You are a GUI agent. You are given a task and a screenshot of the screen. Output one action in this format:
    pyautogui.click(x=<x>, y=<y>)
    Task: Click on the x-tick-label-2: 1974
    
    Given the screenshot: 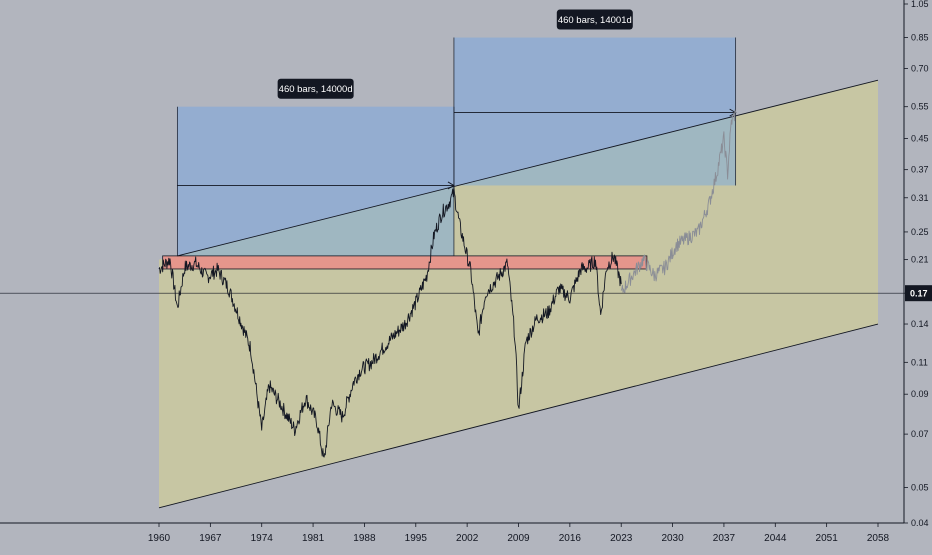 What is the action you would take?
    pyautogui.click(x=262, y=538)
    